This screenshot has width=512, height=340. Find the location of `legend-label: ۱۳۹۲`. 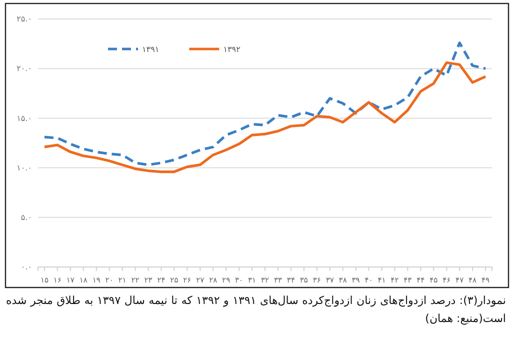

legend-label: ۱۳۹۲ is located at coordinates (231, 49).